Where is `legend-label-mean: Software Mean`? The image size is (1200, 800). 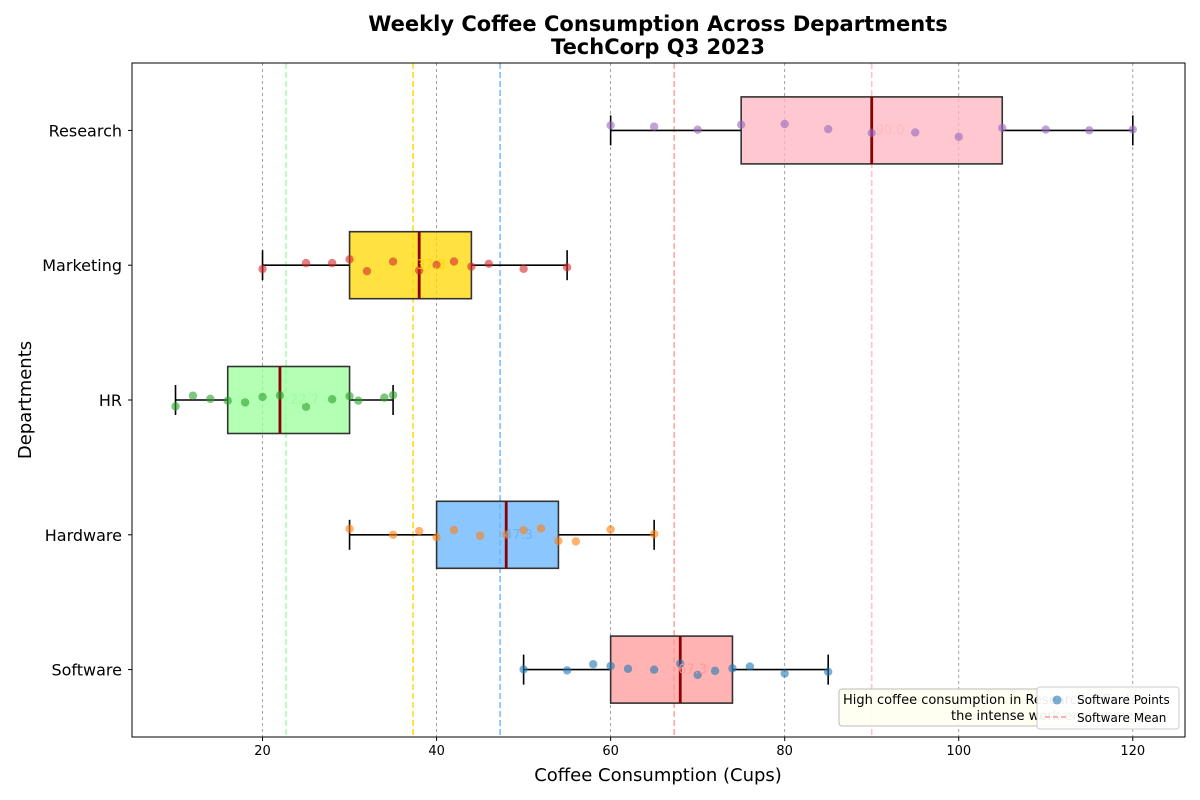 legend-label-mean: Software Mean is located at coordinates (1121, 718).